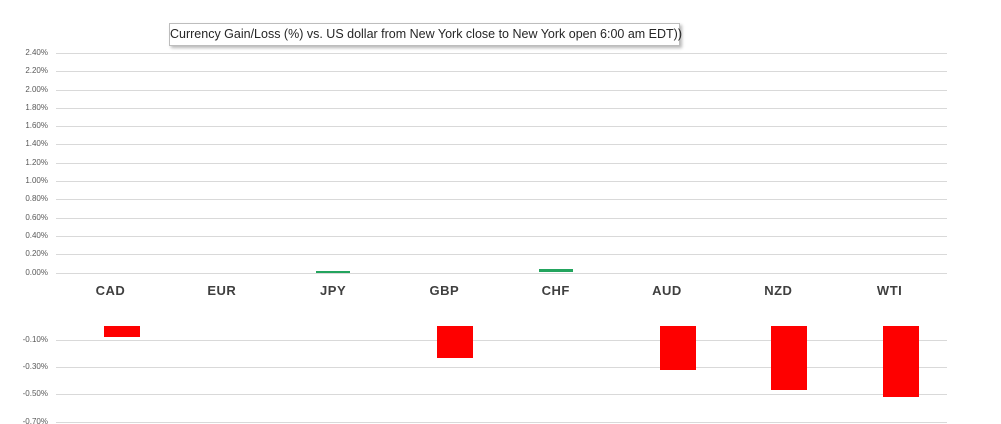 The height and width of the screenshot is (424, 1001). Describe the element at coordinates (333, 290) in the screenshot. I see `category-label: JPY` at that location.